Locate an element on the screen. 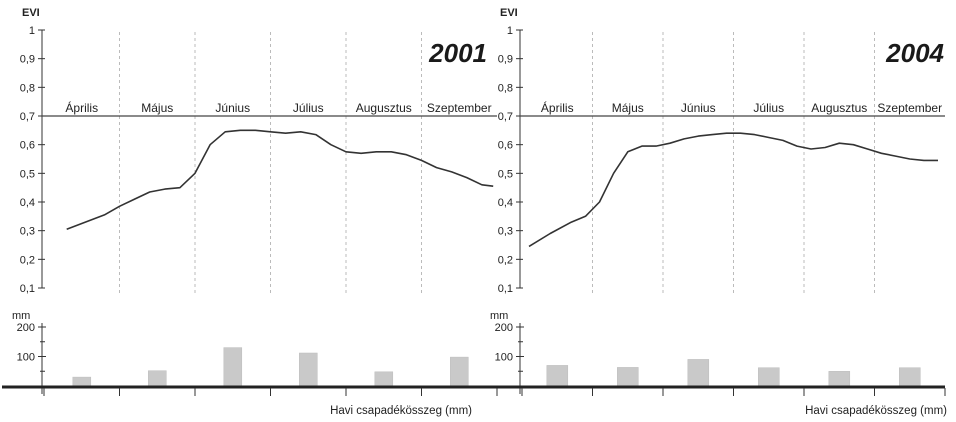 The height and width of the screenshot is (422, 956). panel-2-evi-series-line is located at coordinates (733, 190).